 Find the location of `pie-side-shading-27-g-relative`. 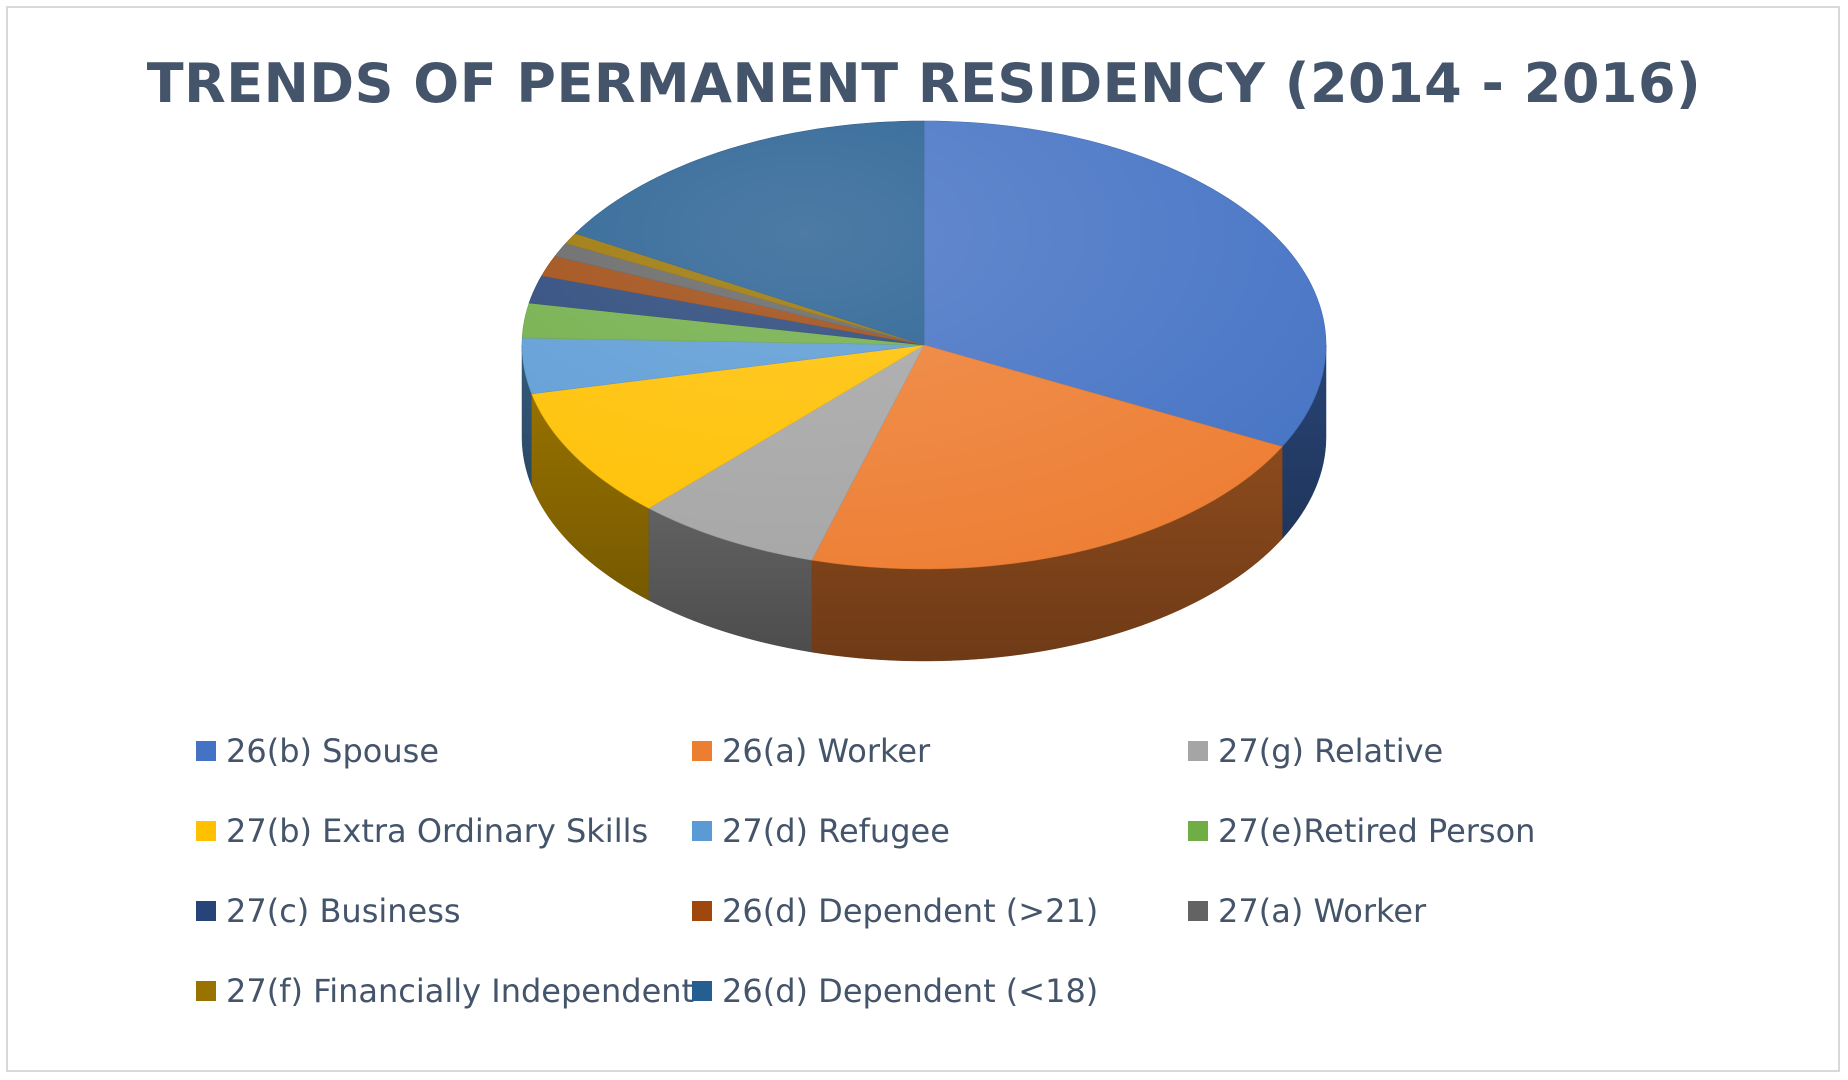

pie-side-shading-27-g-relative is located at coordinates (730, 580).